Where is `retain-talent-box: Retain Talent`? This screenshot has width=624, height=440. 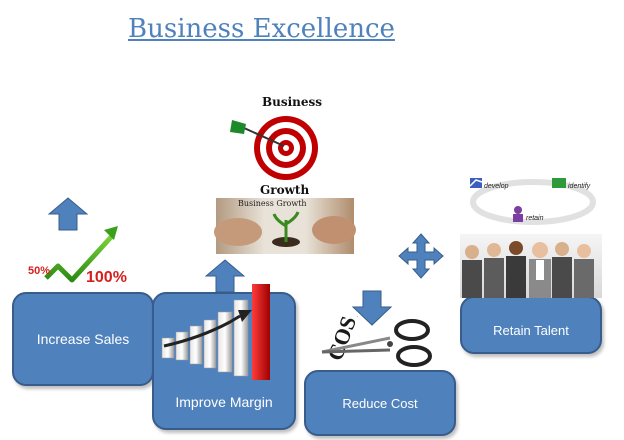
retain-talent-box: Retain Talent is located at coordinates (531, 325).